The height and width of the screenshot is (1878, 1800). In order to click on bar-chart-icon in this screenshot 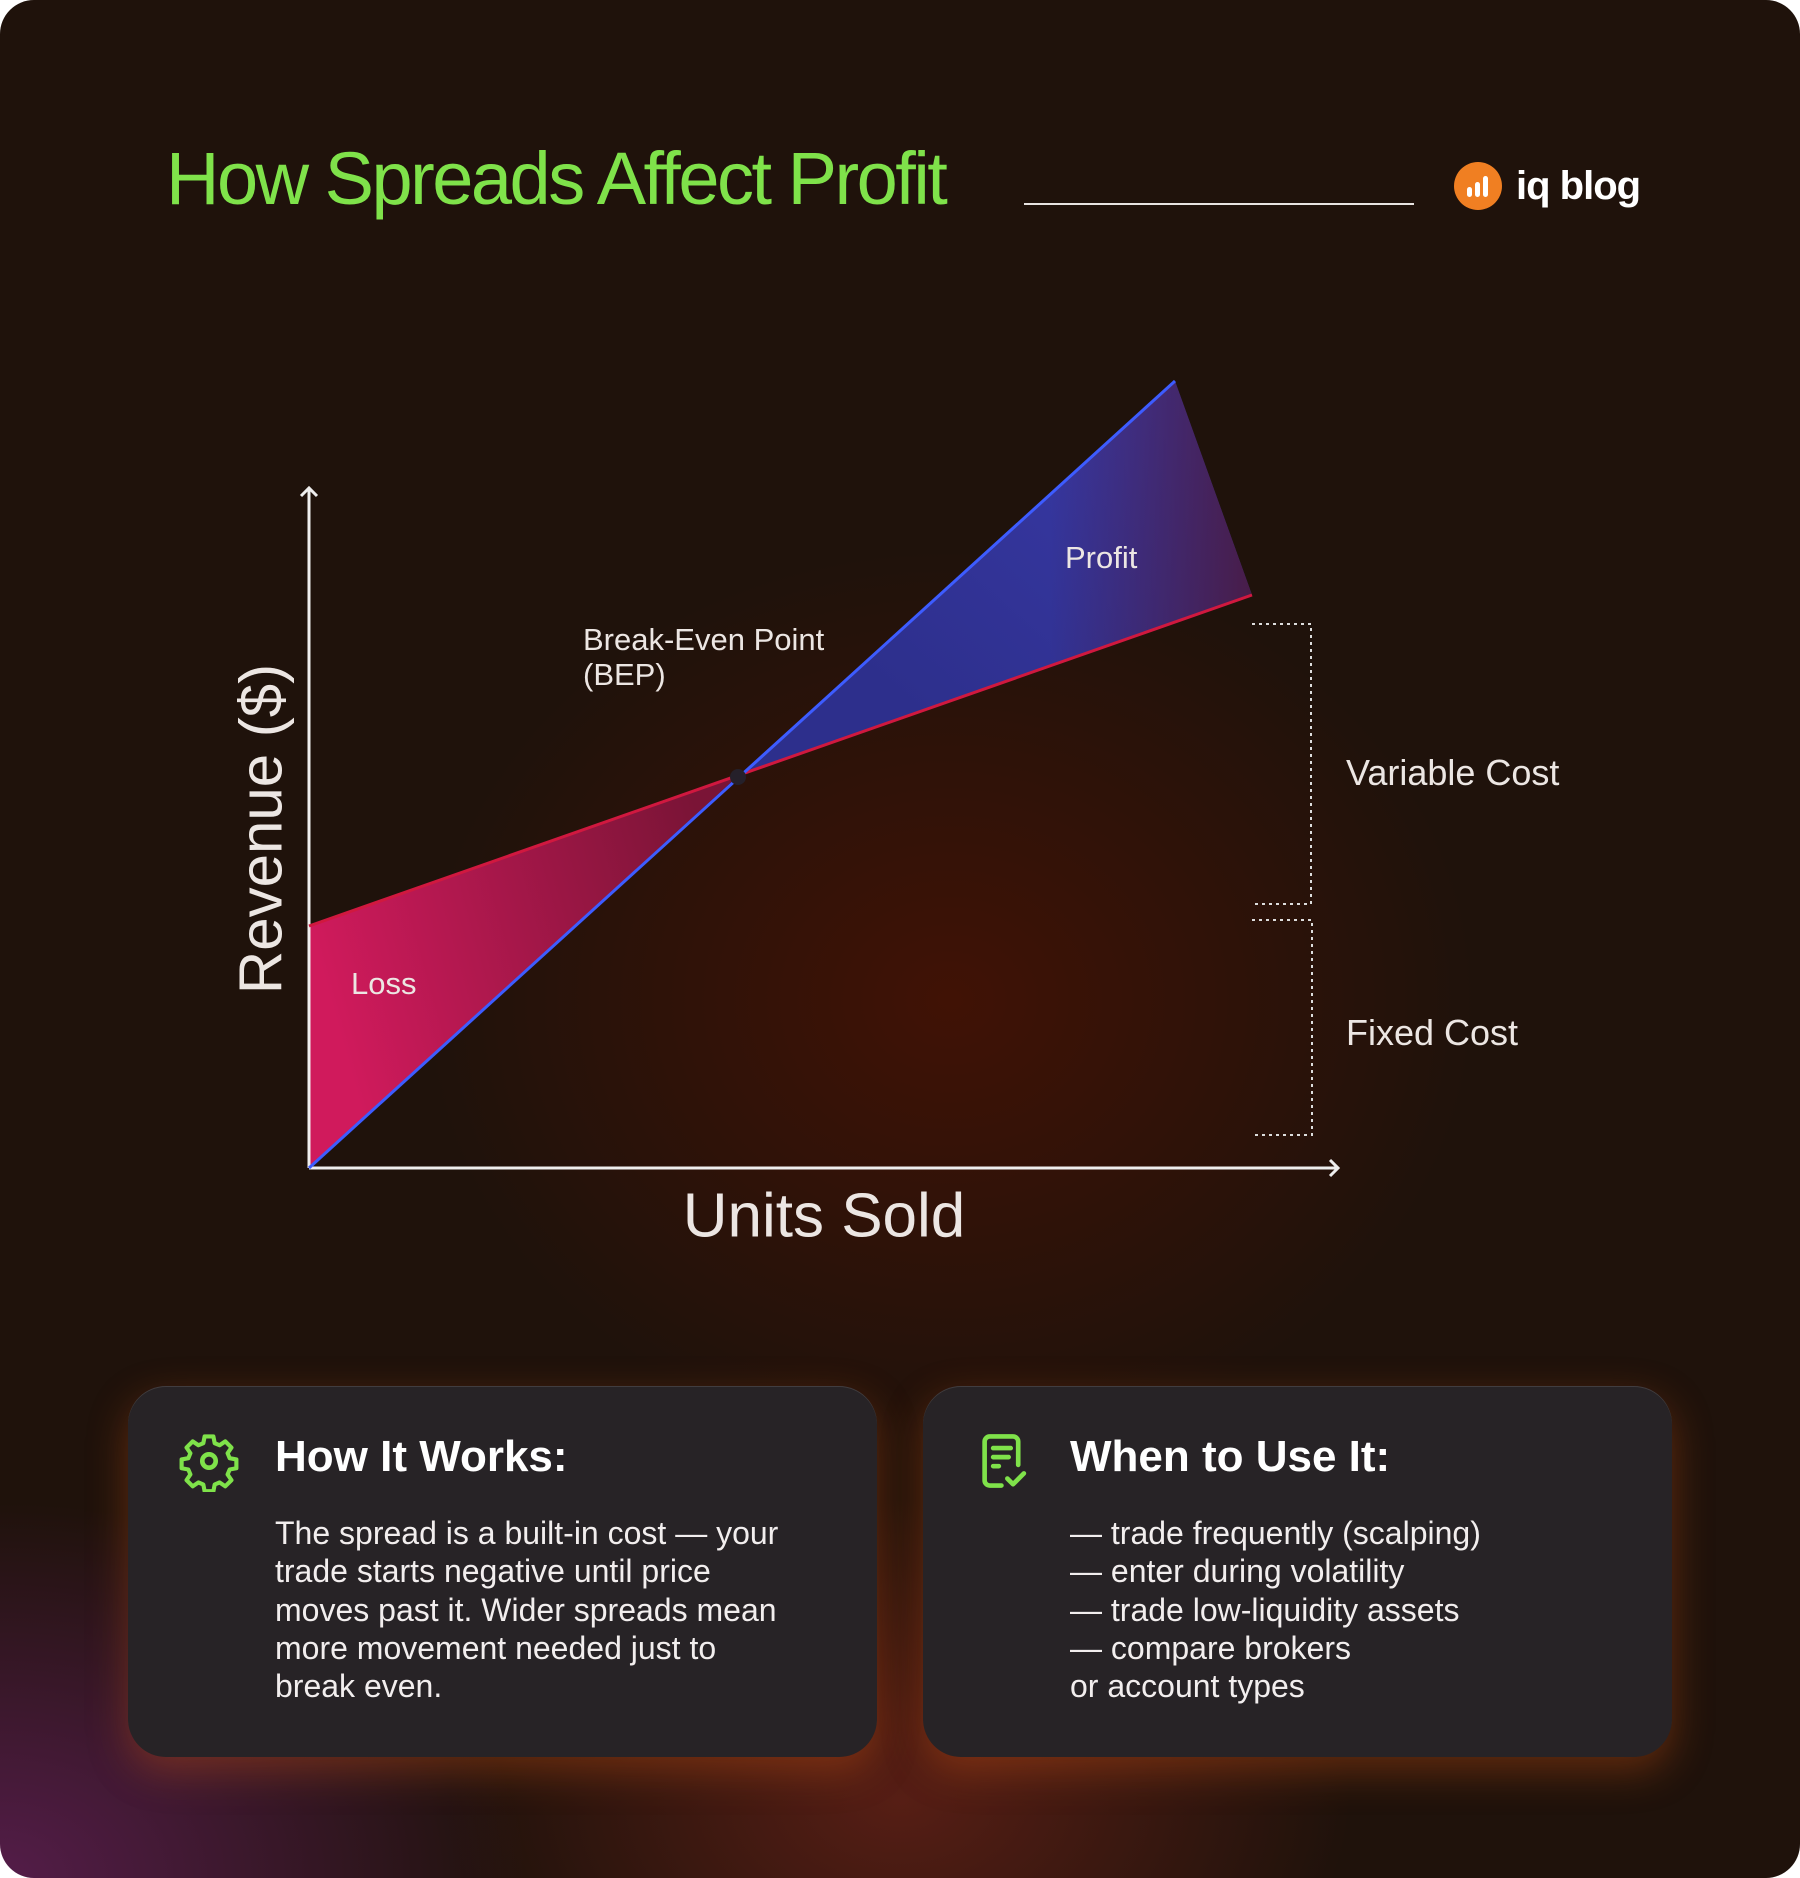, I will do `click(1478, 186)`.